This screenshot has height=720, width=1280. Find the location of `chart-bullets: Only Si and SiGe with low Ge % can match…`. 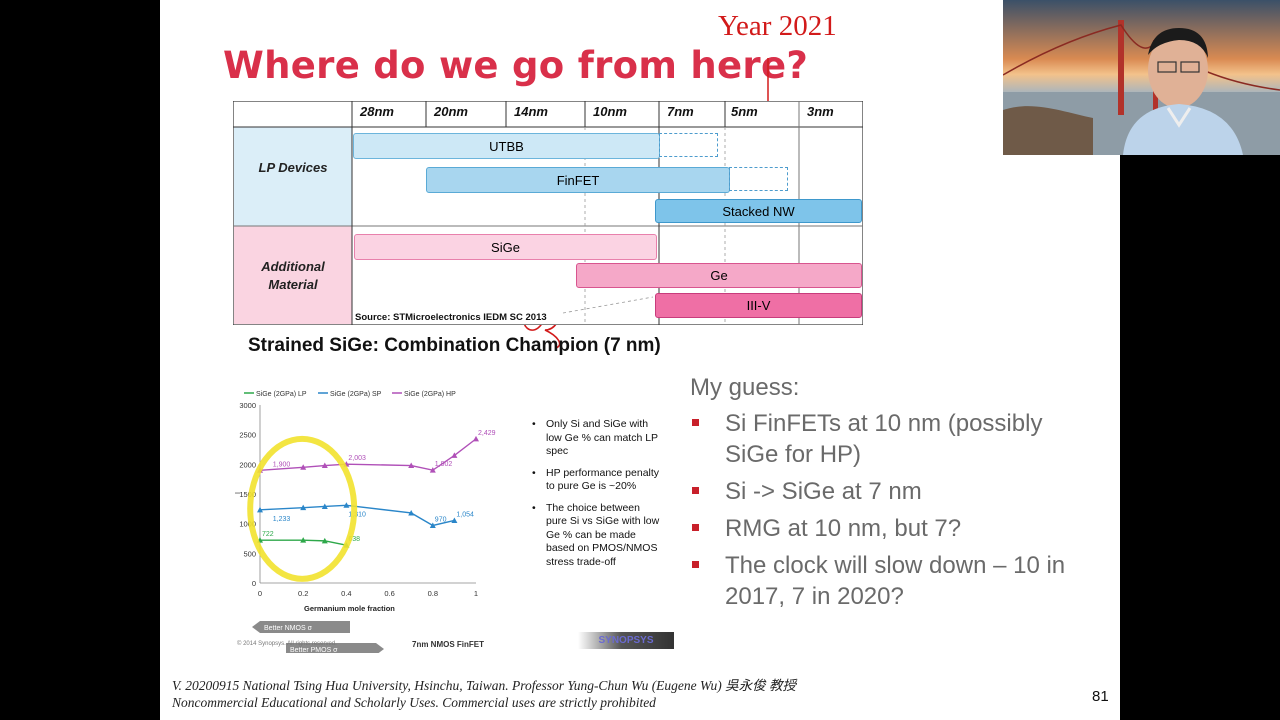

chart-bullets: Only Si and SiGe with low Ge % can match… is located at coordinates (595, 497).